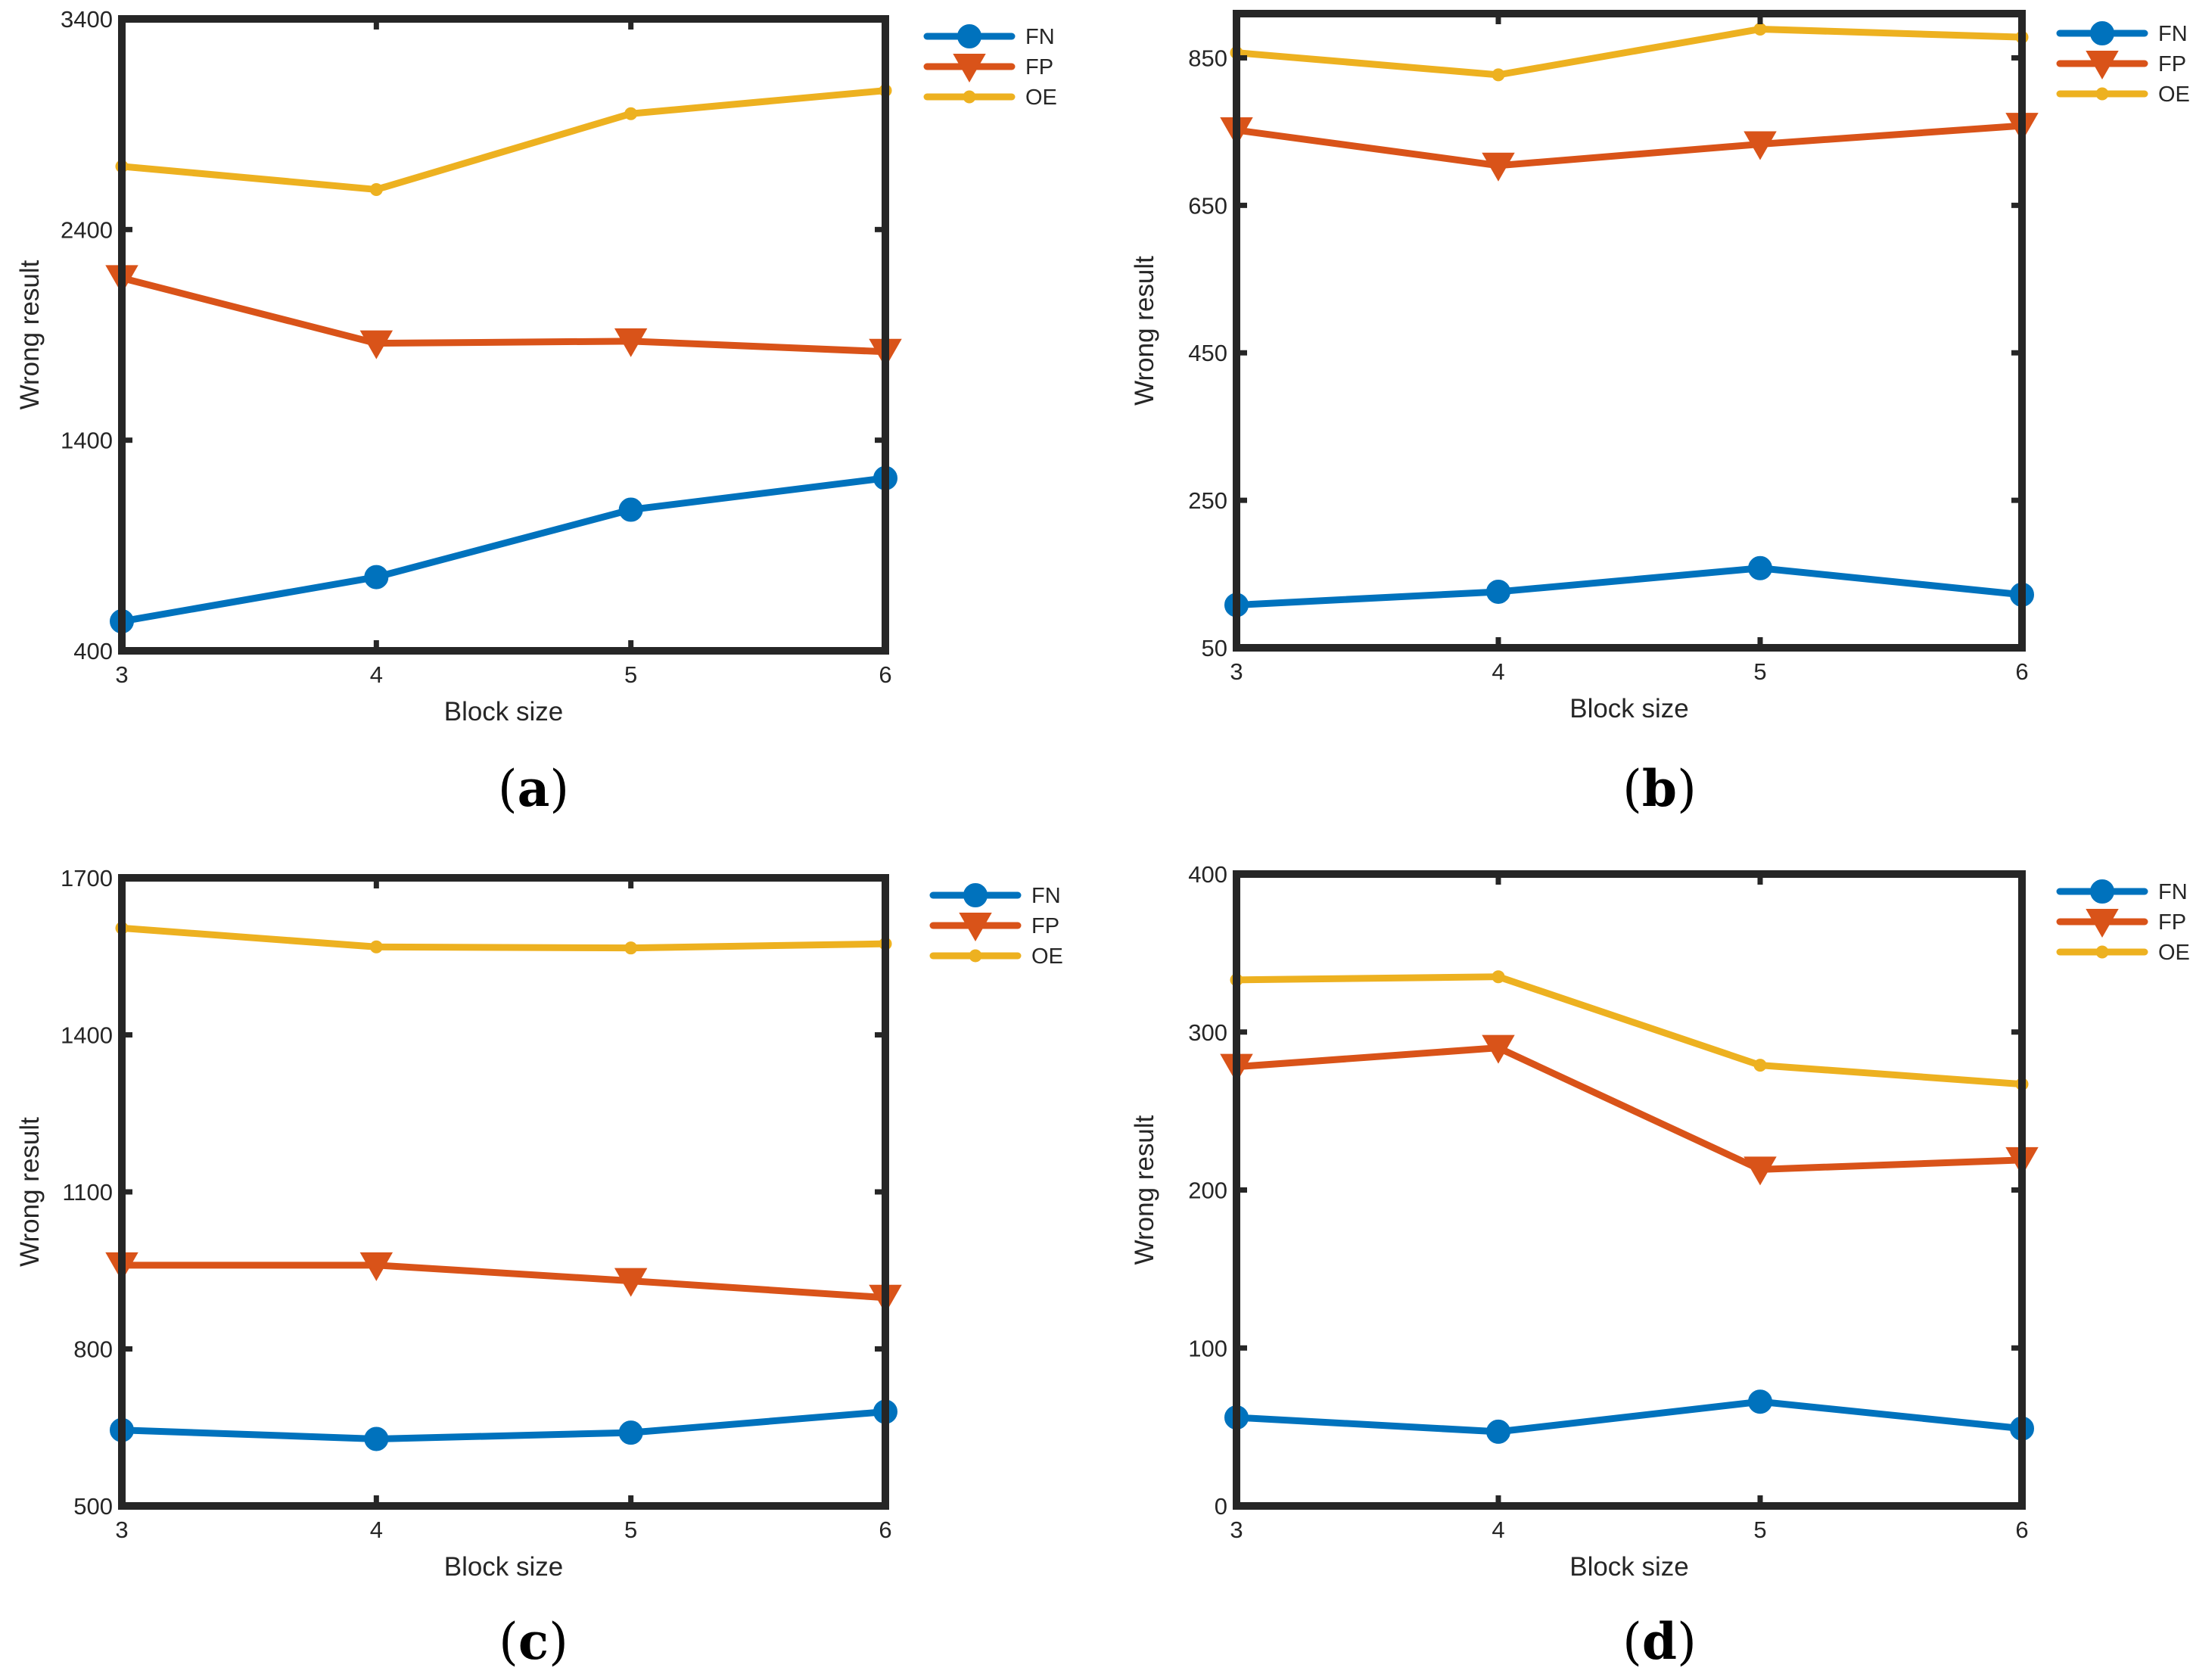 This screenshot has height=1680, width=2193. Describe the element at coordinates (1207, 500) in the screenshot. I see `y-tick-label: 250` at that location.